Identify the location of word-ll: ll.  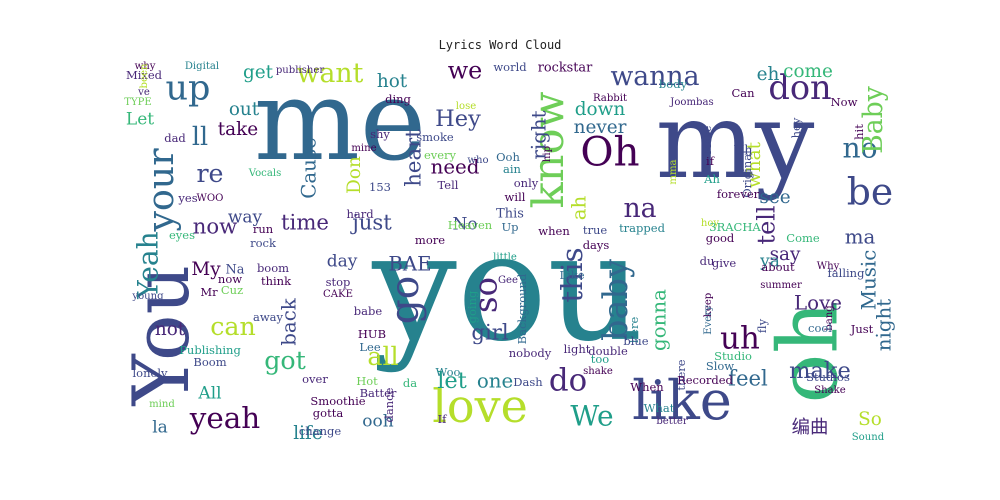
(200, 136).